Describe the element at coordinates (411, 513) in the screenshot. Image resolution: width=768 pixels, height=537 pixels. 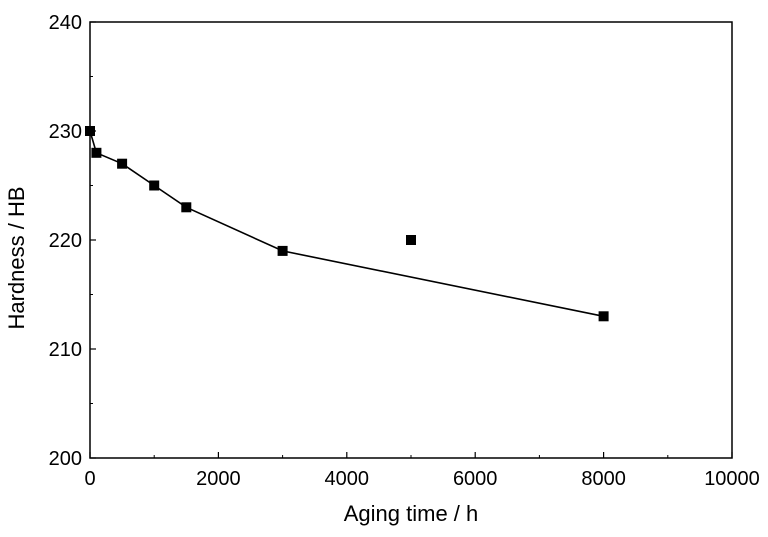
I see `x-axis-title: Aging time / h` at that location.